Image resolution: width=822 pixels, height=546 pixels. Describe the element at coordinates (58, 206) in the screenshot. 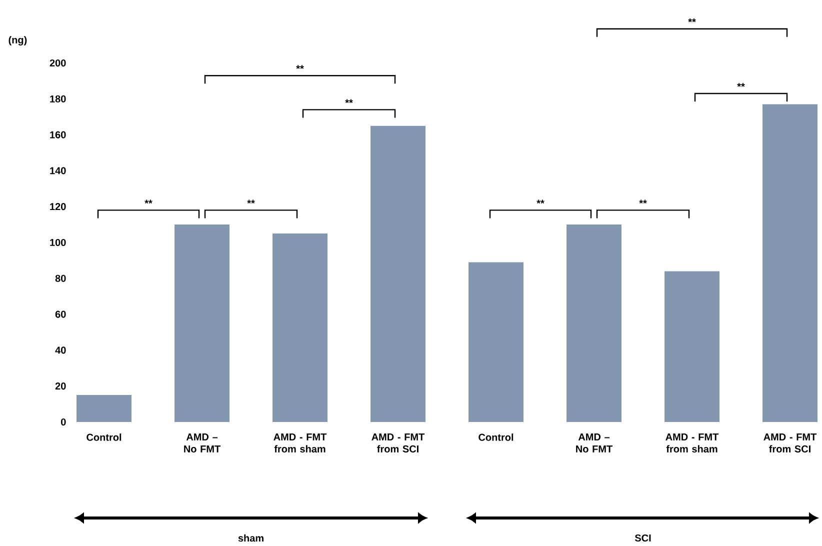

I see `y-tick-label: 120` at that location.